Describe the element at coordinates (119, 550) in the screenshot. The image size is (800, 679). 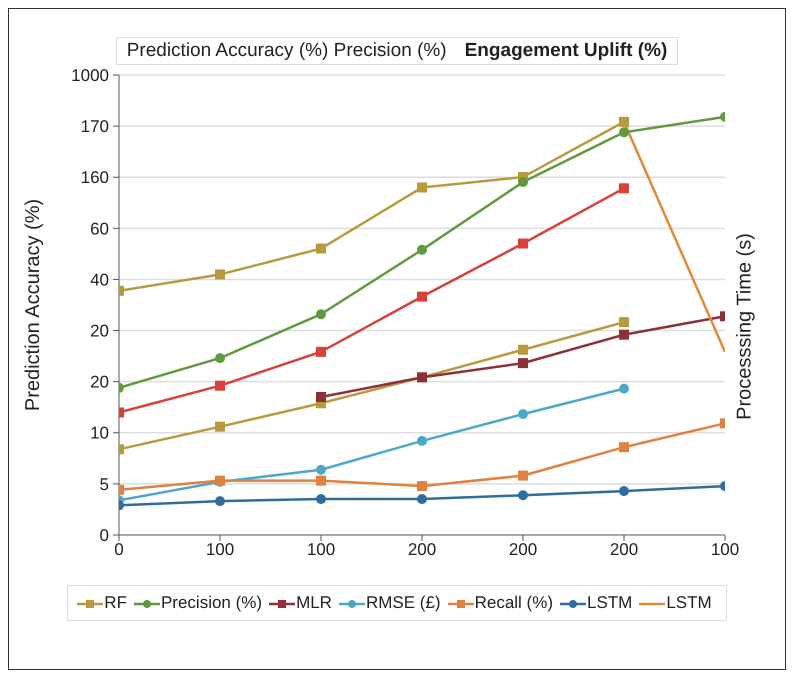
I see `x-tick-label: 0` at that location.